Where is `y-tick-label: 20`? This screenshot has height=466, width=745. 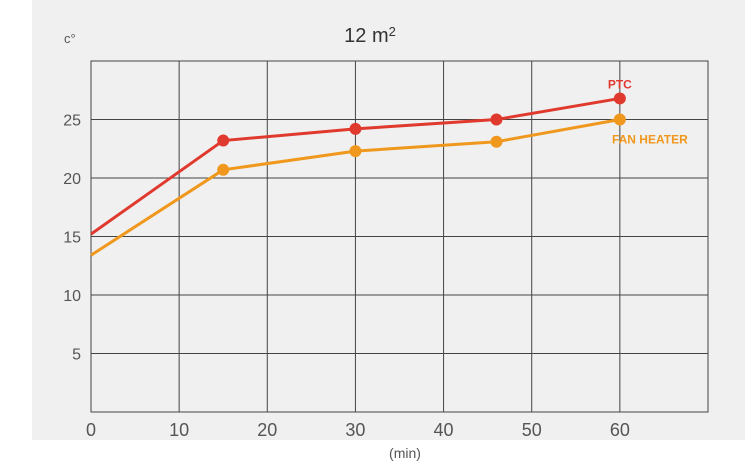
y-tick-label: 20 is located at coordinates (72, 179).